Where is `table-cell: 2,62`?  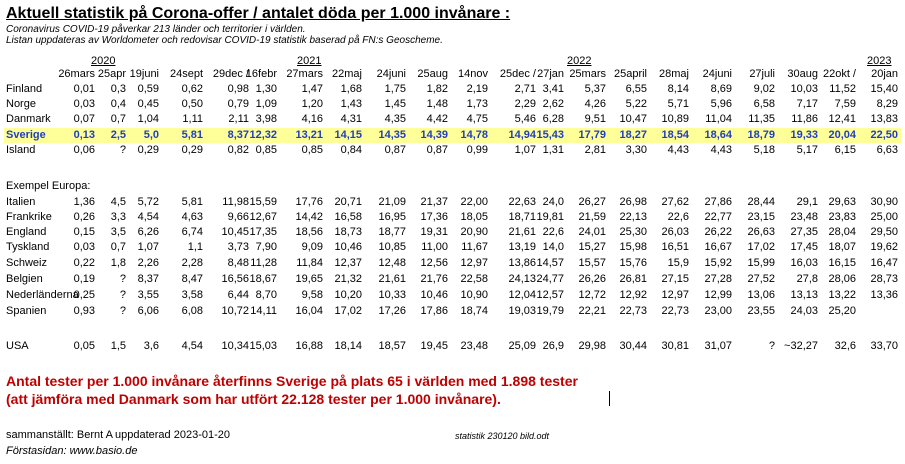 table-cell: 2,62 is located at coordinates (553, 104).